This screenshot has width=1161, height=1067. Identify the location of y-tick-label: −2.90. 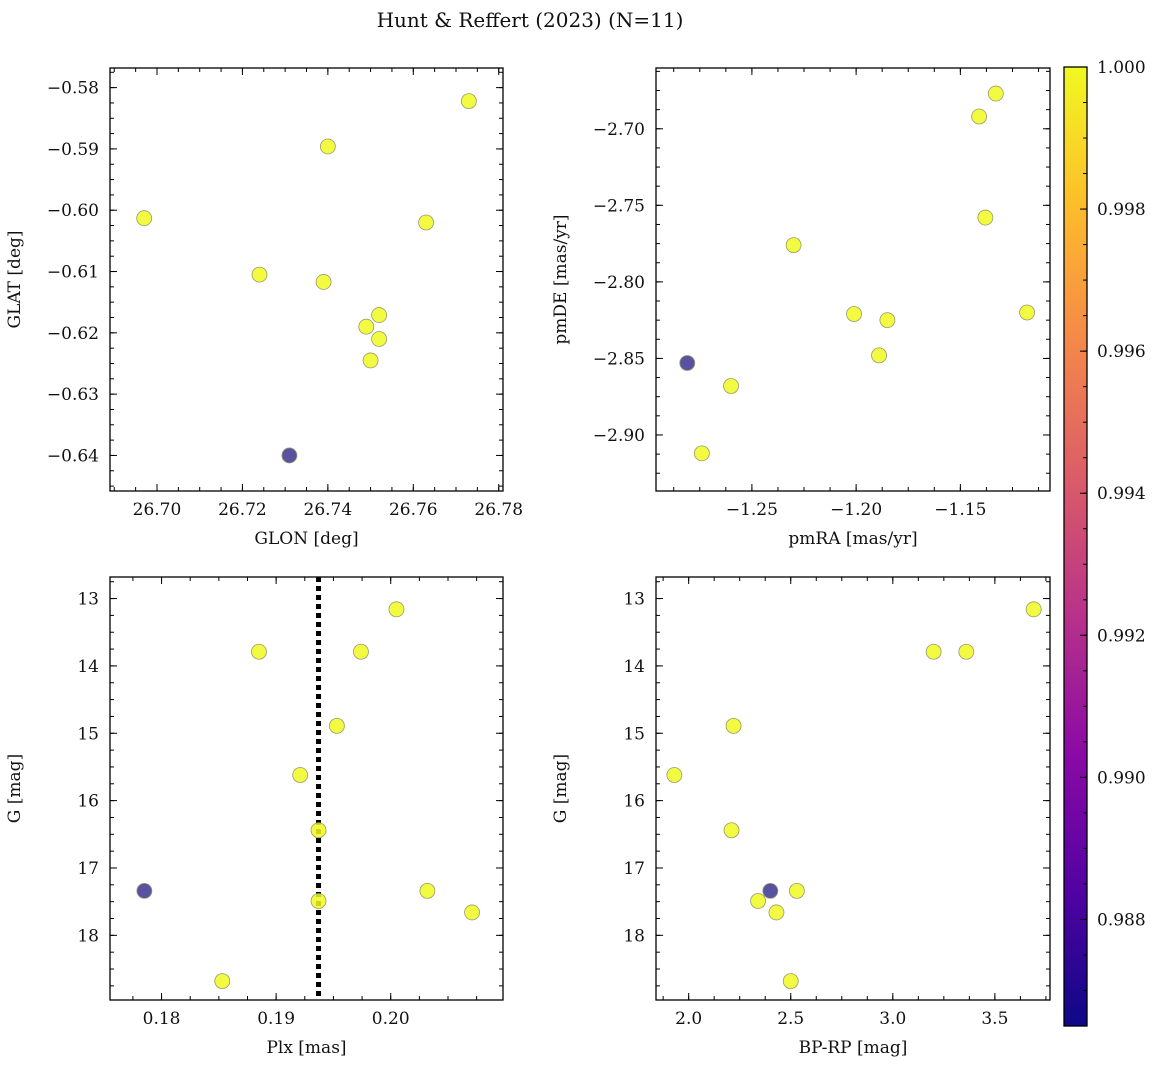
(619, 436).